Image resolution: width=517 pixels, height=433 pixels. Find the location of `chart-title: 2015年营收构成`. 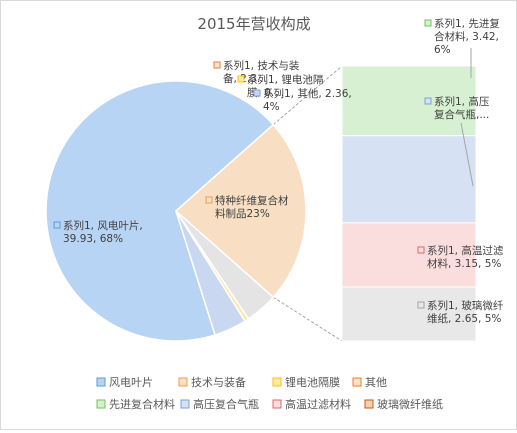

chart-title: 2015年营收构成 is located at coordinates (253, 24).